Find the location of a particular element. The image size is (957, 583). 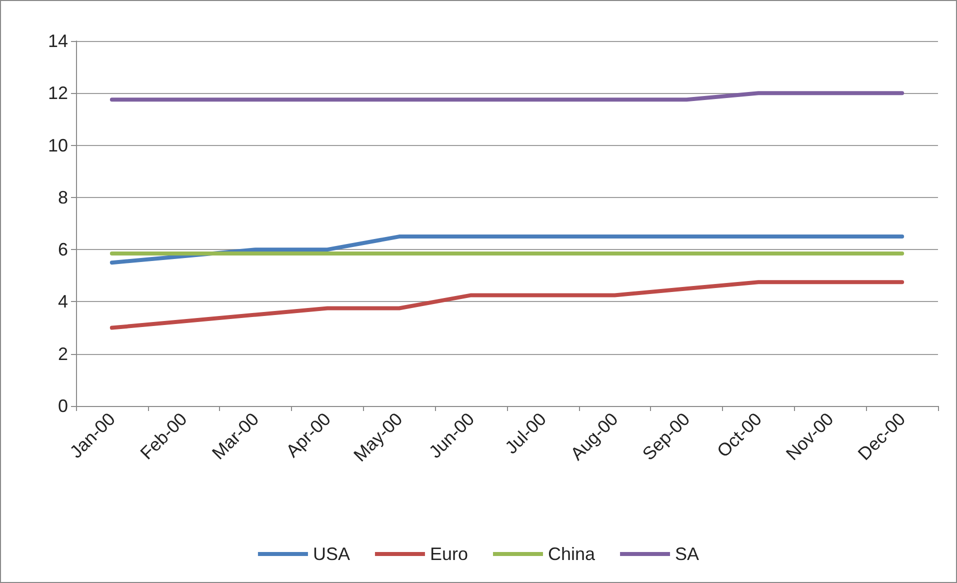

y-tick-label: 2 is located at coordinates (63, 354).